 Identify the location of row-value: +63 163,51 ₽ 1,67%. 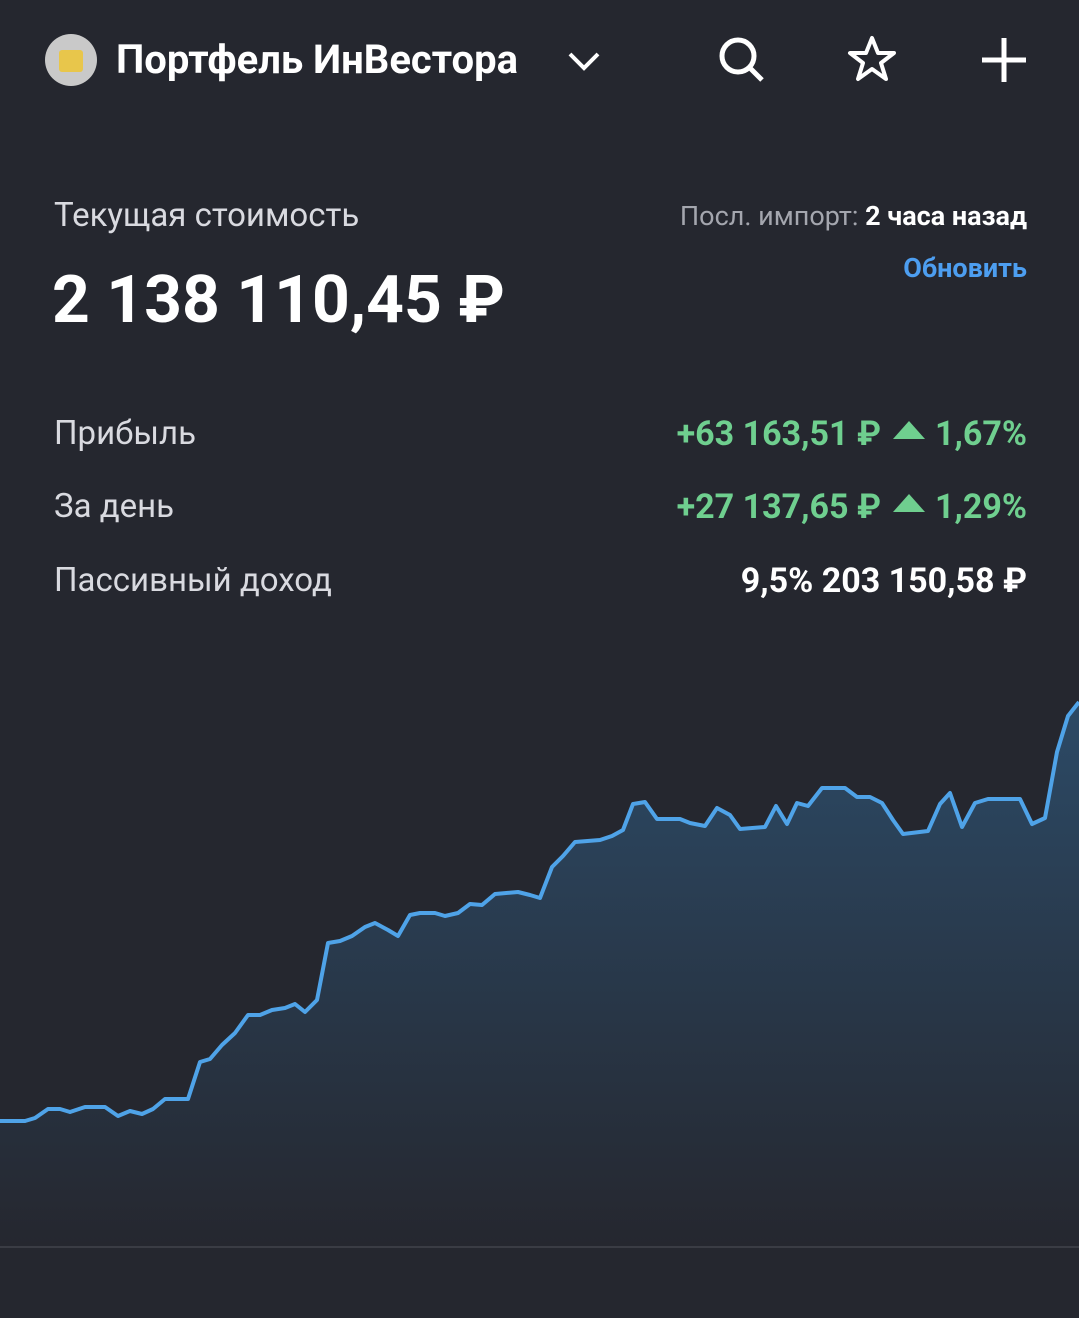
(852, 434).